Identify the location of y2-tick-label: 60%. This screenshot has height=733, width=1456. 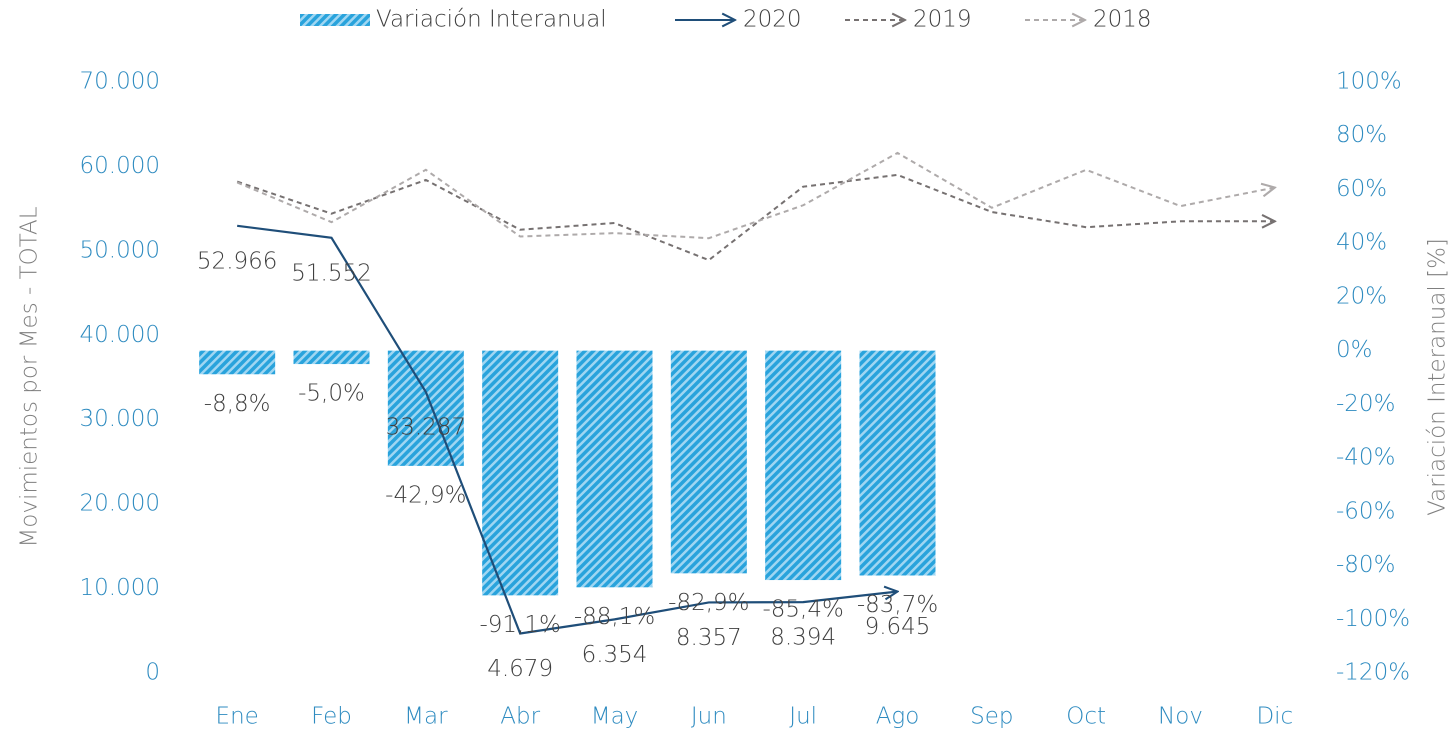
(1361, 189).